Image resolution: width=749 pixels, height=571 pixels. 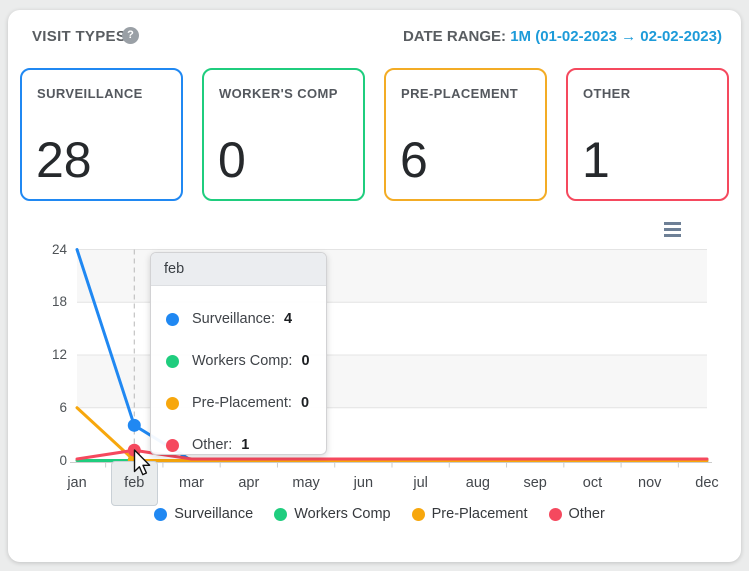 I want to click on legend-item-workers-comp: Workers Comp, so click(x=332, y=514).